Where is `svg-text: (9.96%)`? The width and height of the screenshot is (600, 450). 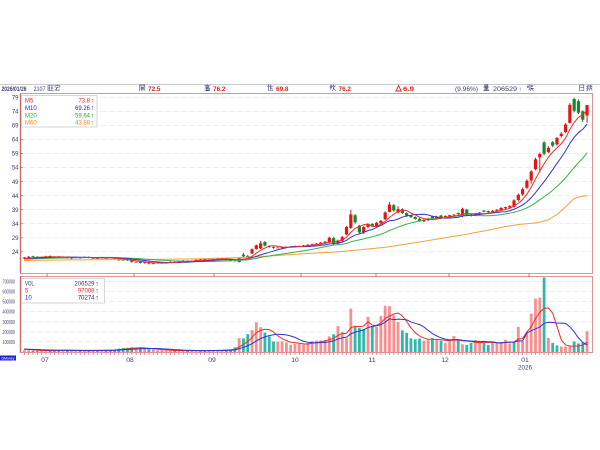 svg-text: (9.96%) is located at coordinates (466, 90).